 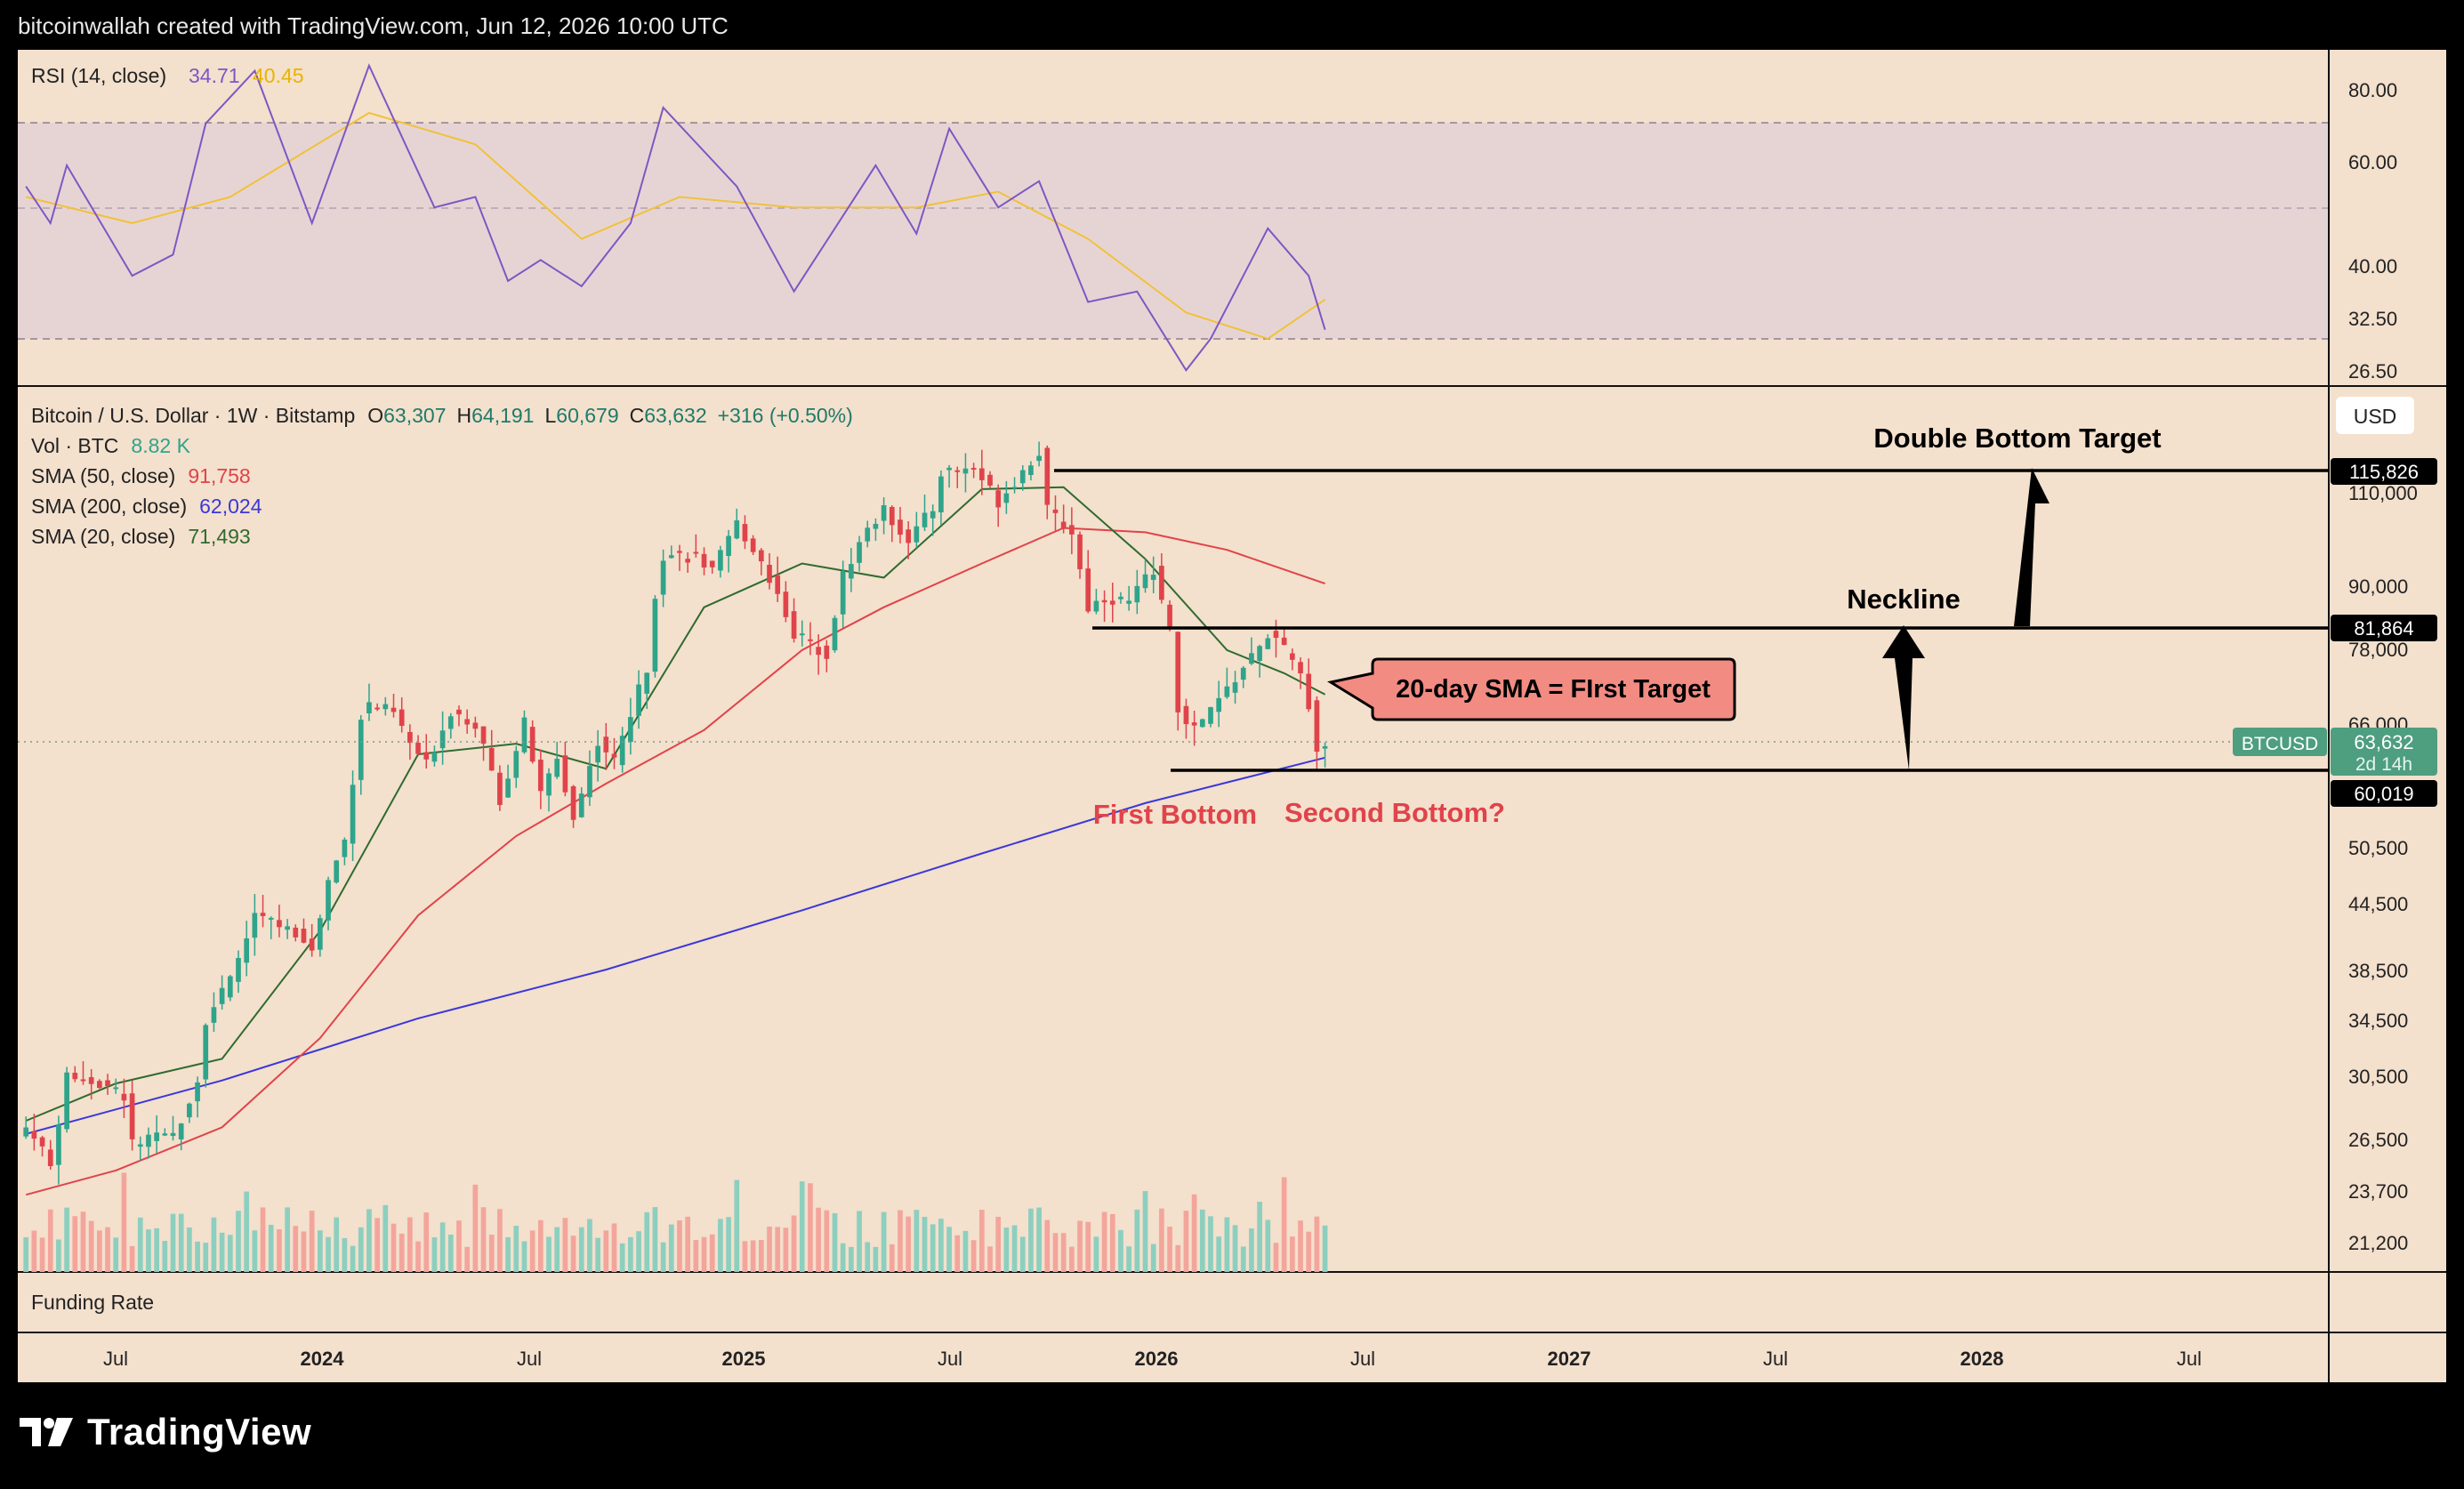 I want to click on neckline-price-tag-text: 81,864, so click(x=2383, y=628).